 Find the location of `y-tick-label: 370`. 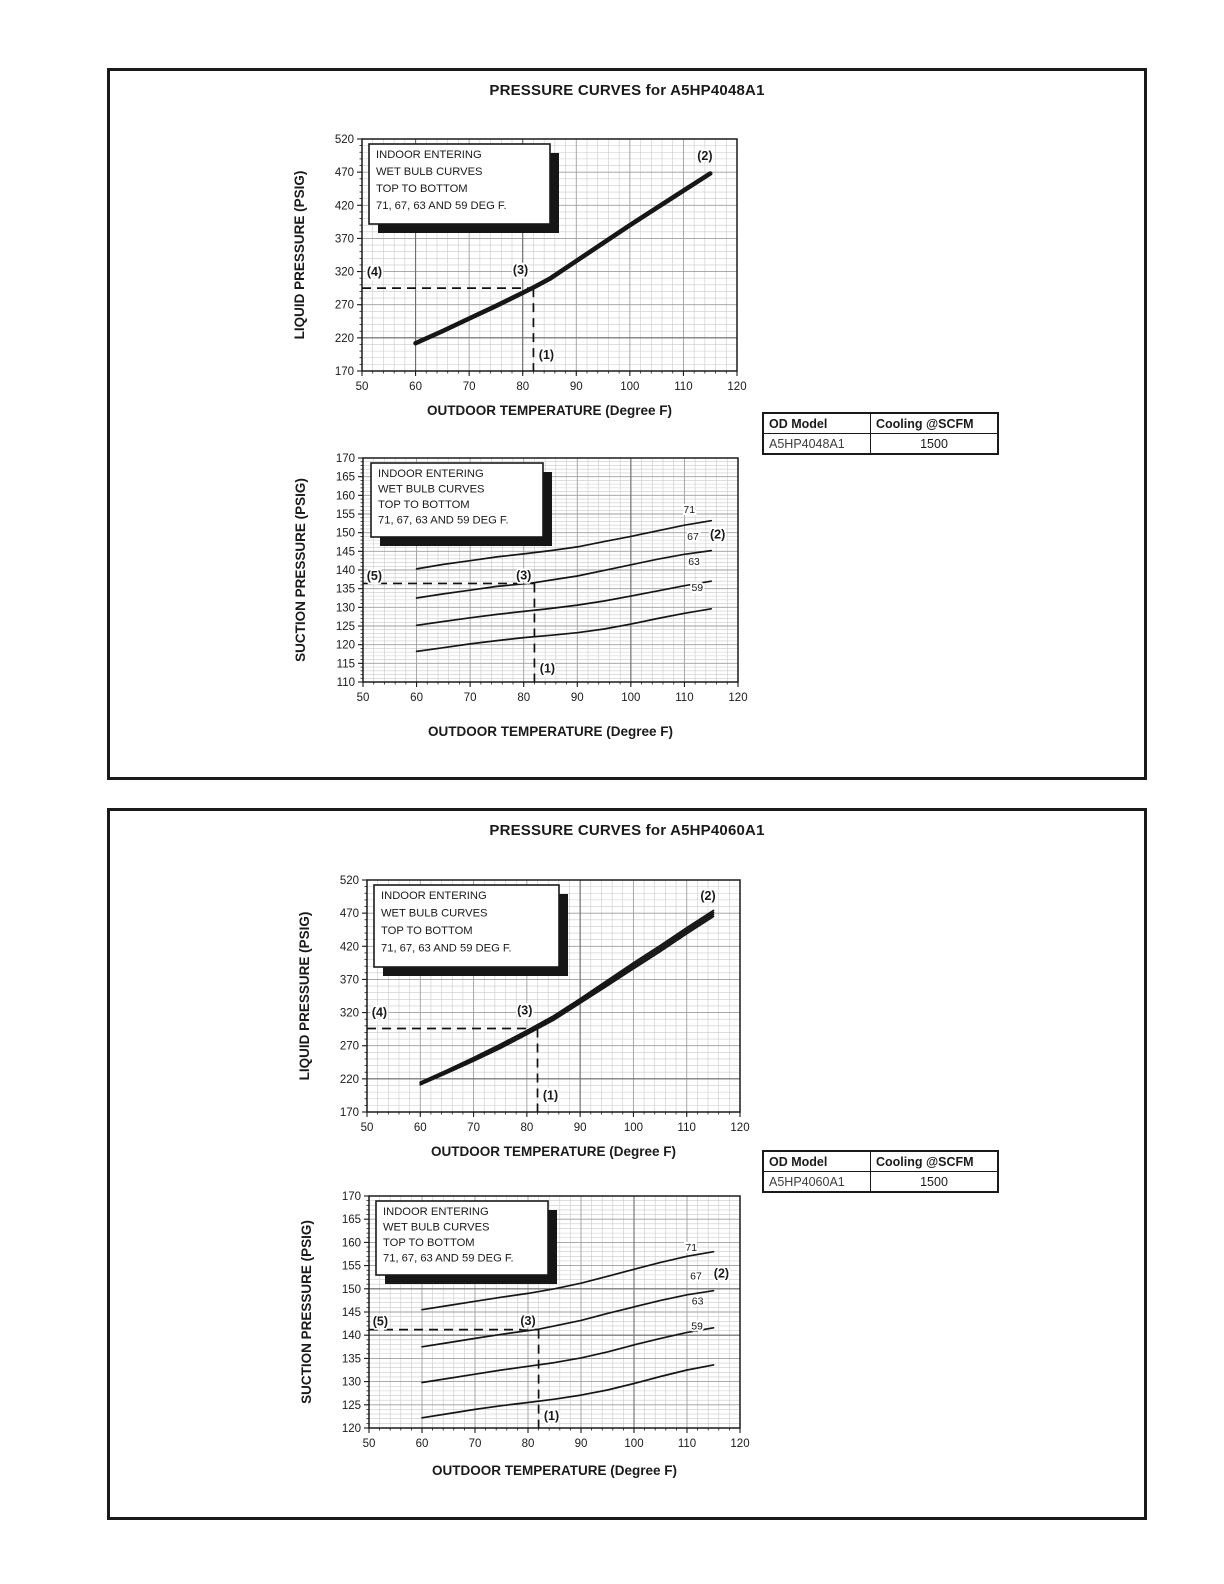

y-tick-label: 370 is located at coordinates (349, 980).